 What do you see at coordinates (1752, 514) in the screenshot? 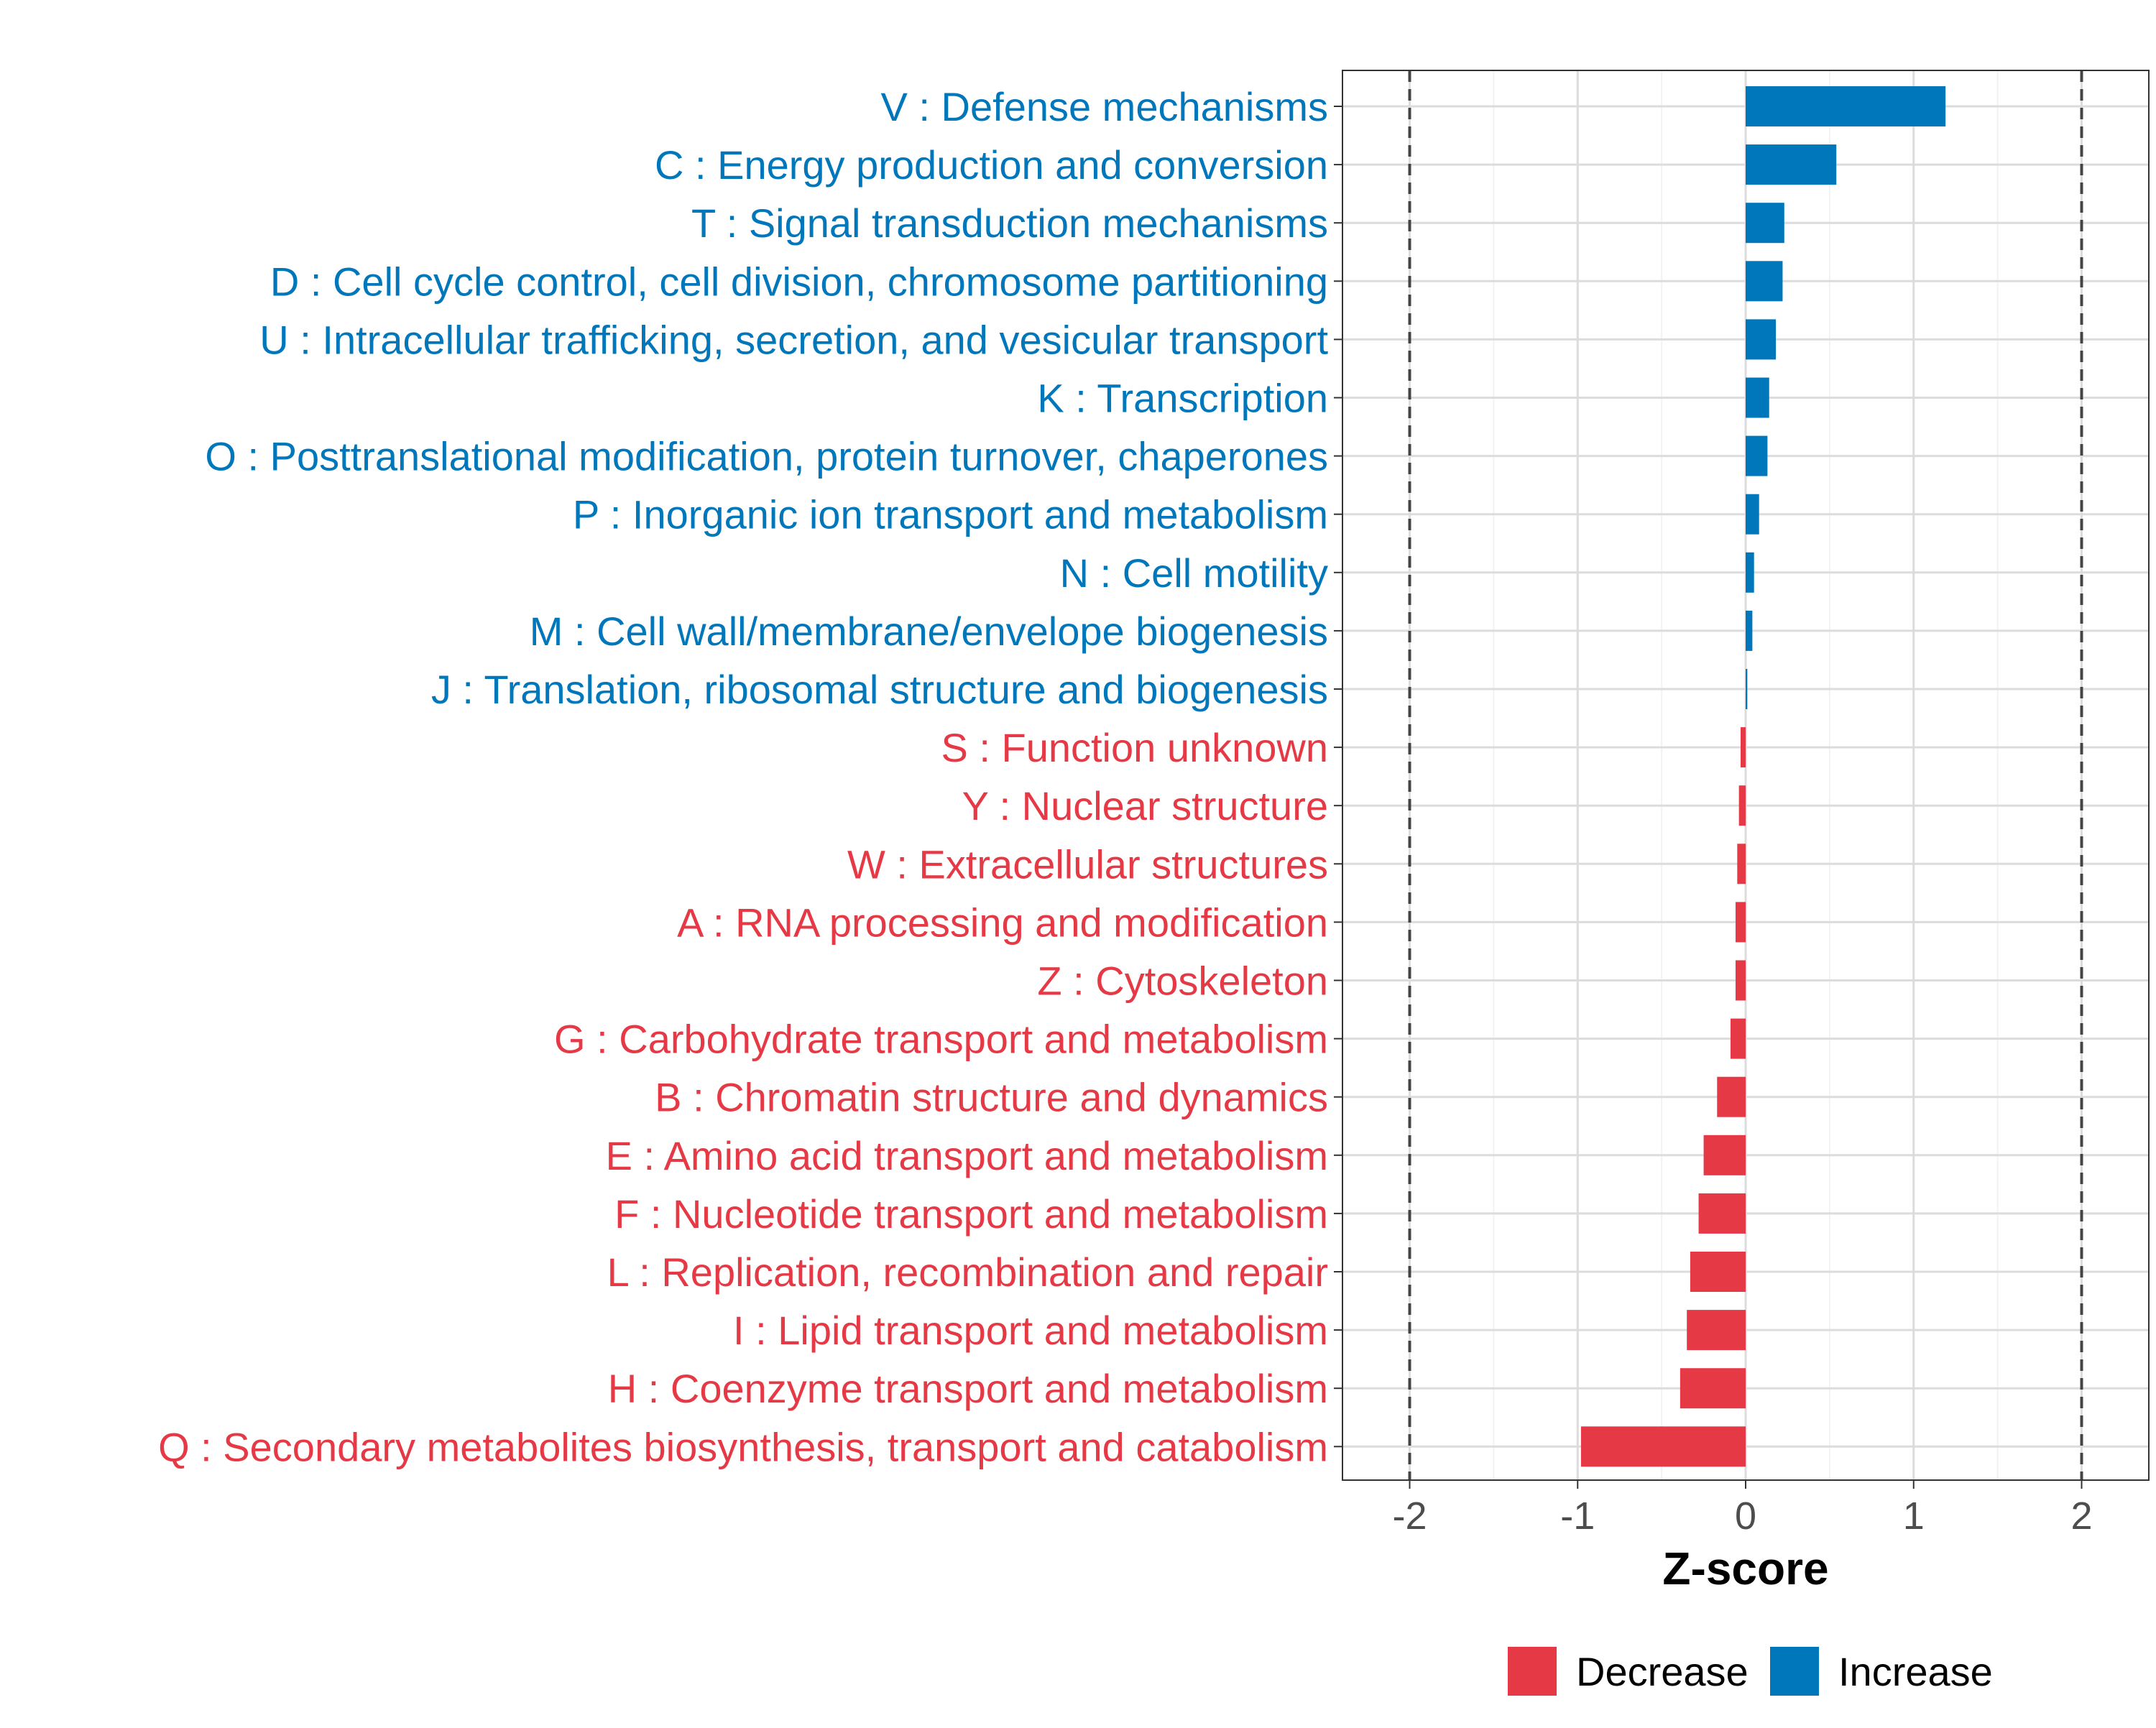
I see `bar-p` at bounding box center [1752, 514].